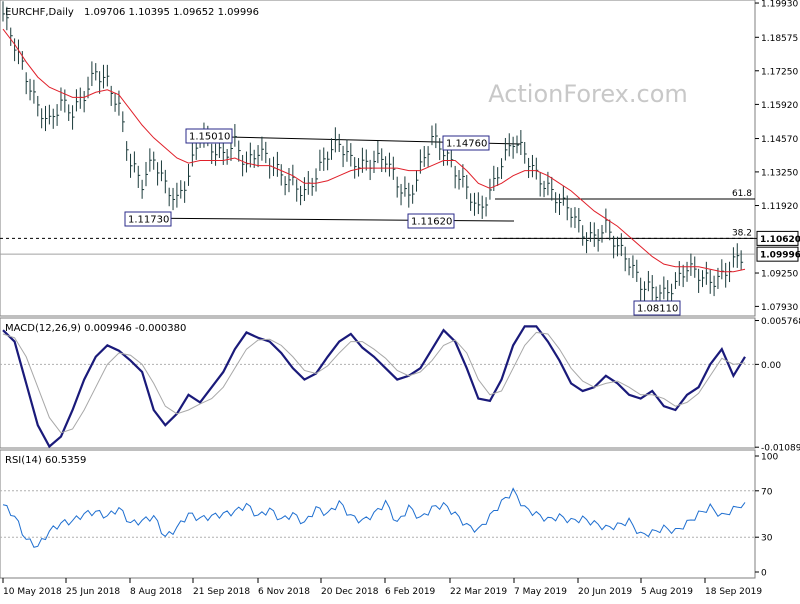 The height and width of the screenshot is (604, 800). What do you see at coordinates (779, 275) in the screenshot?
I see `price-tick-label: 1.09250` at bounding box center [779, 275].